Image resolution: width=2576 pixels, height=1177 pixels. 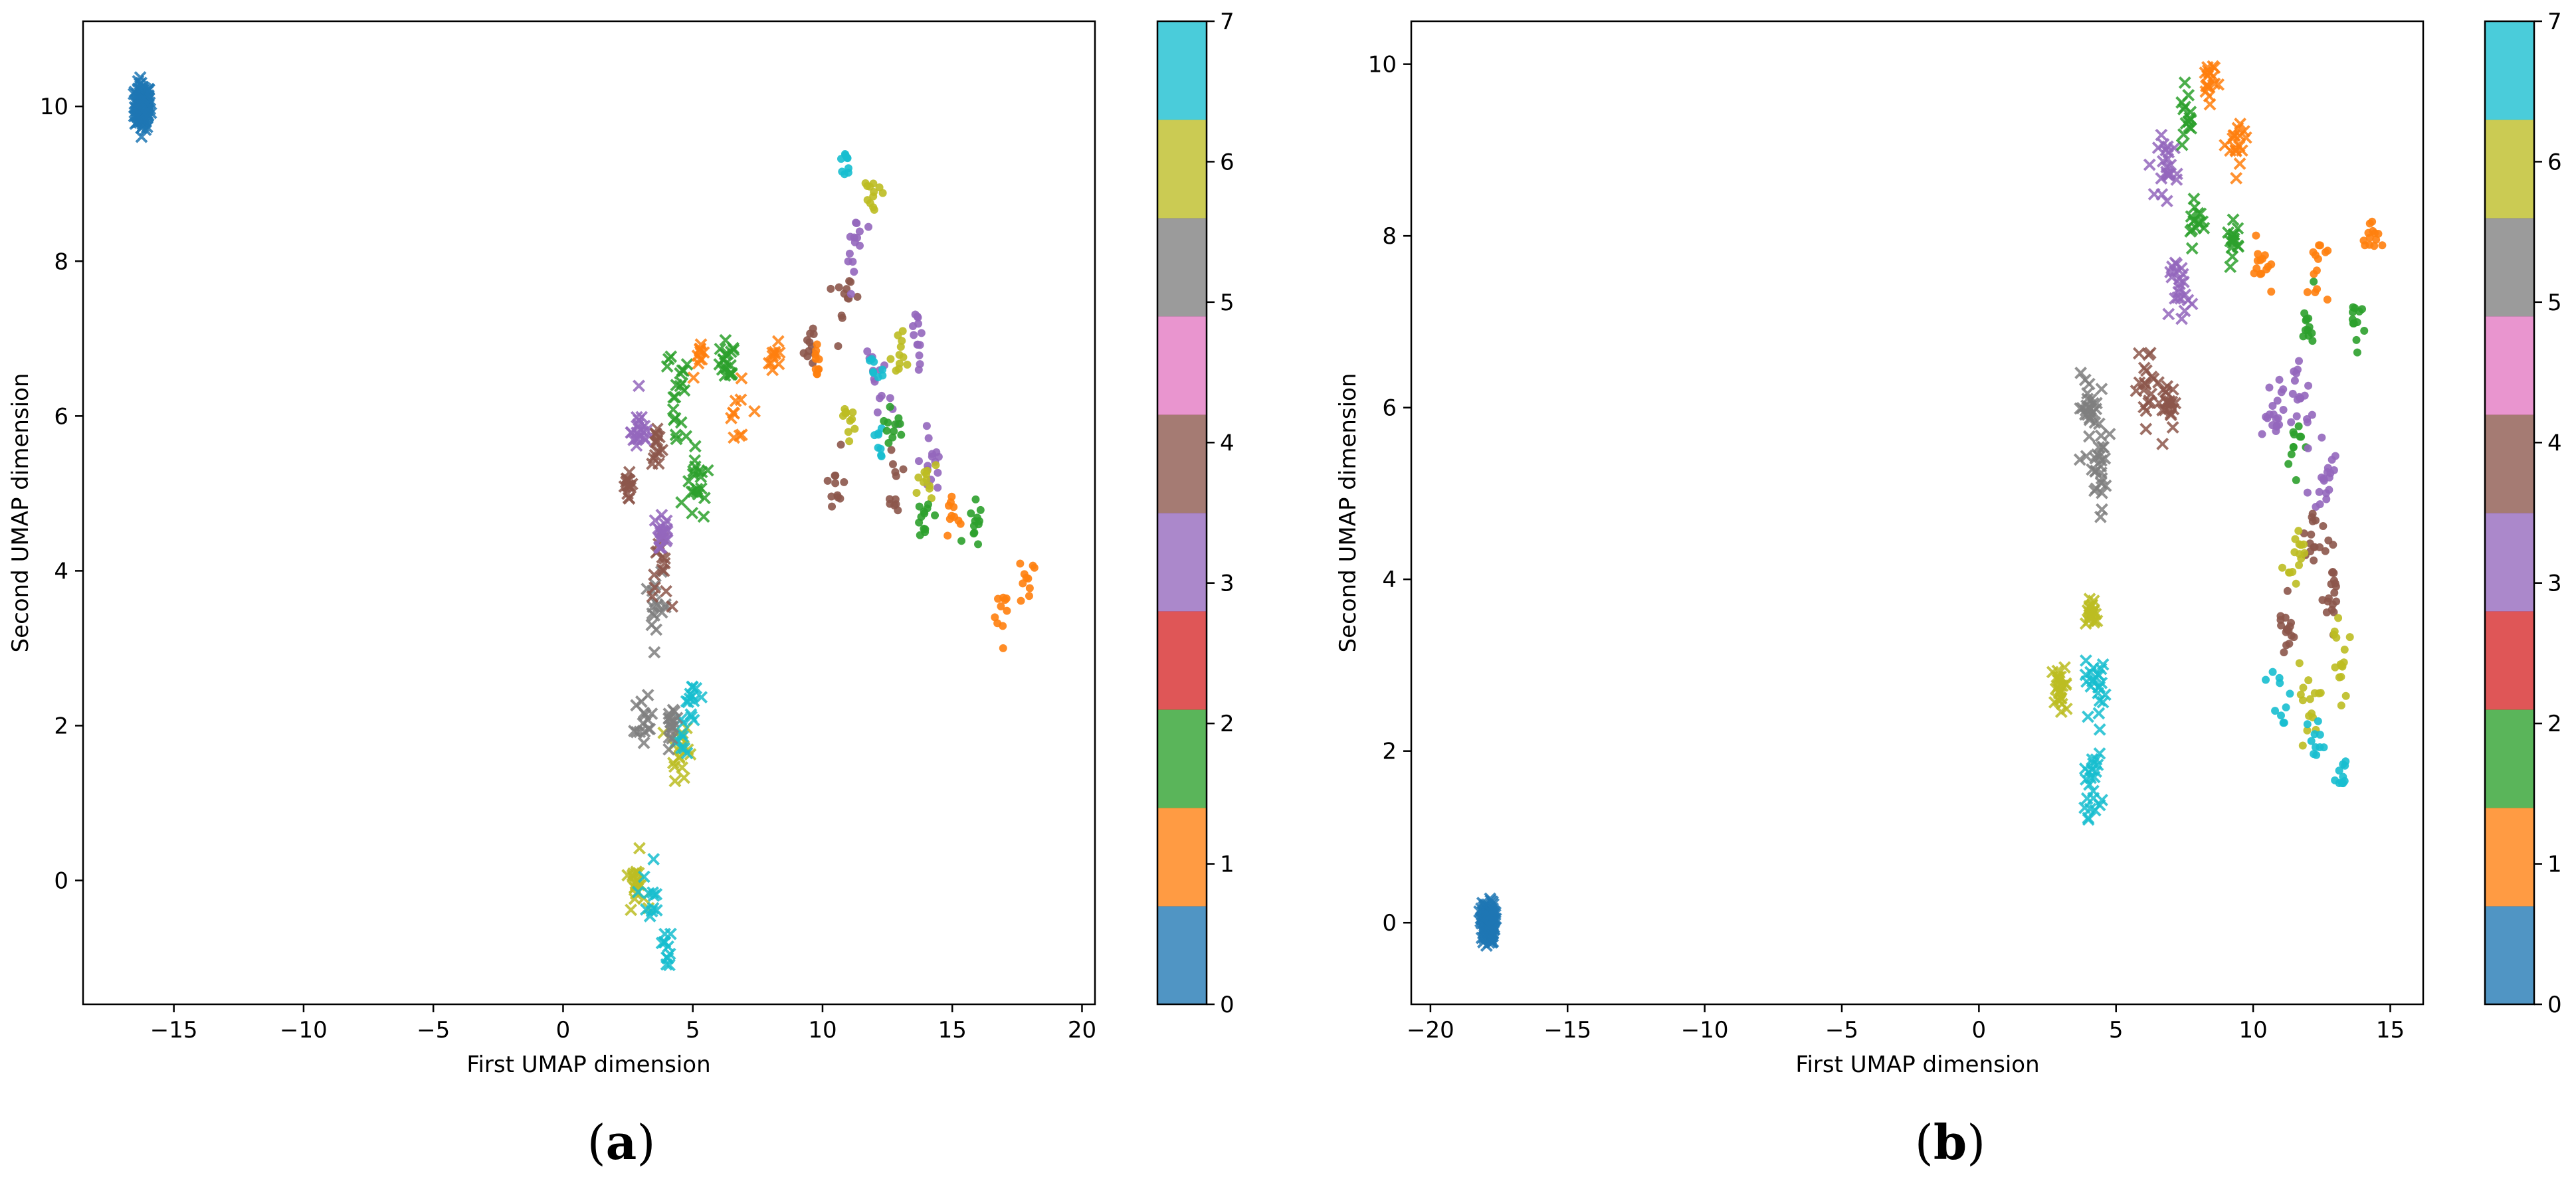 I want to click on x-tick-label: 5, so click(x=2117, y=1030).